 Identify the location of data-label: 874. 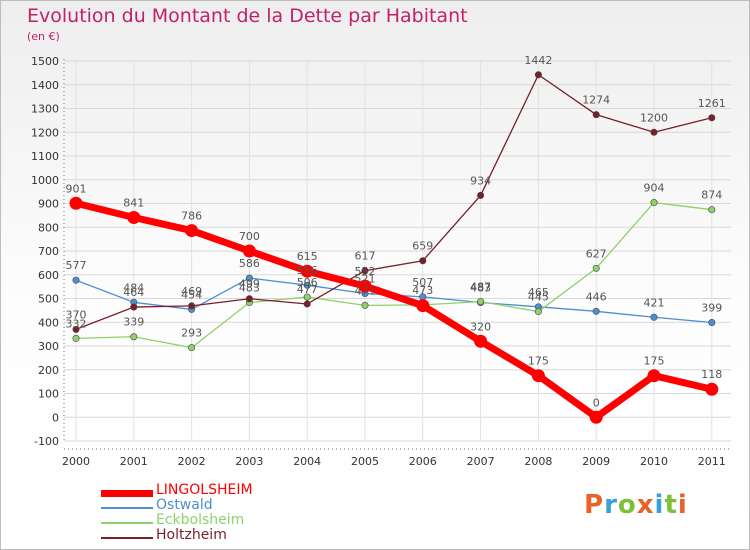
(711, 195).